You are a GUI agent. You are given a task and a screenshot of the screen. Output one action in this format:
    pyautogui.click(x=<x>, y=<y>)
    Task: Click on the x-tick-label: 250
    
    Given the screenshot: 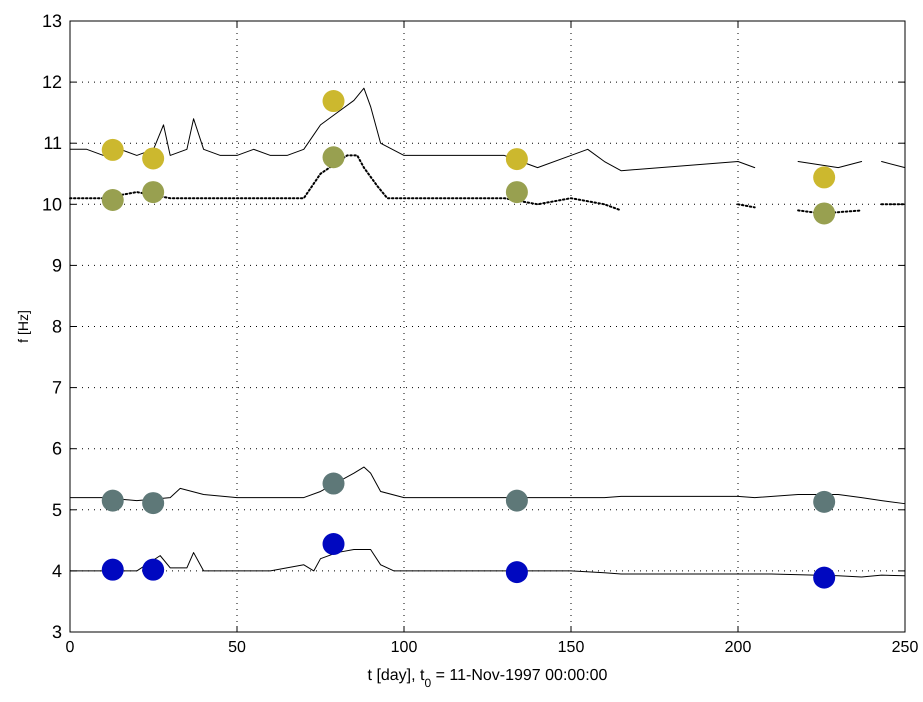 What is the action you would take?
    pyautogui.click(x=905, y=647)
    